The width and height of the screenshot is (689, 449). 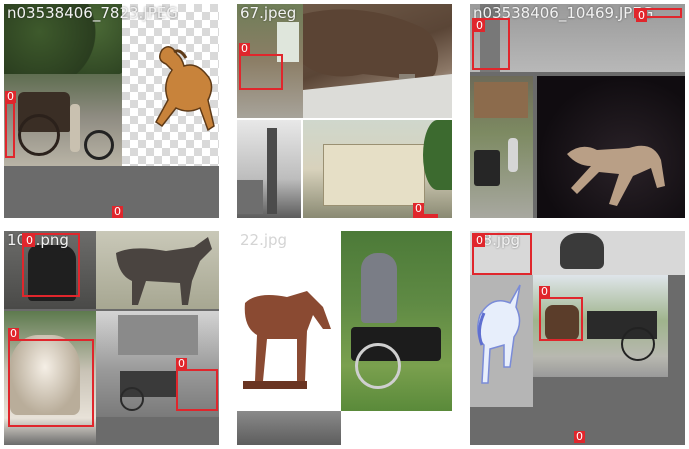 What do you see at coordinates (563, 13) in the screenshot?
I see `tile-filename: n03538406_10469.JPEG` at bounding box center [563, 13].